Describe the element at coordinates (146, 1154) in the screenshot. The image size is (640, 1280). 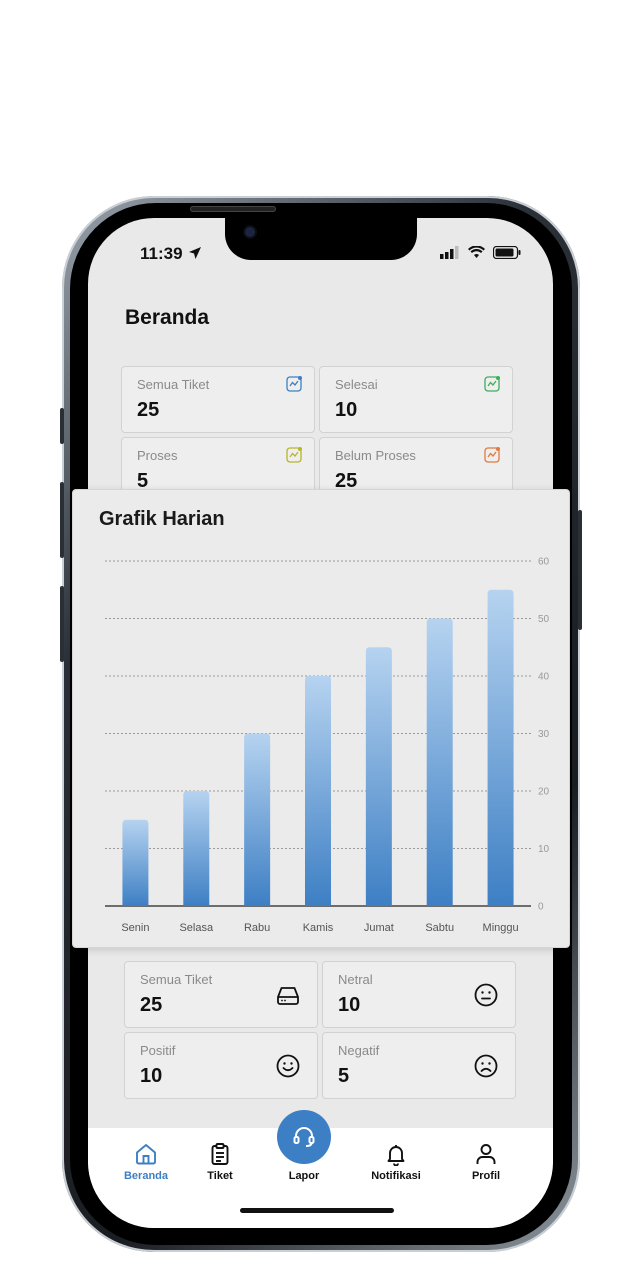
I see `home-icon` at that location.